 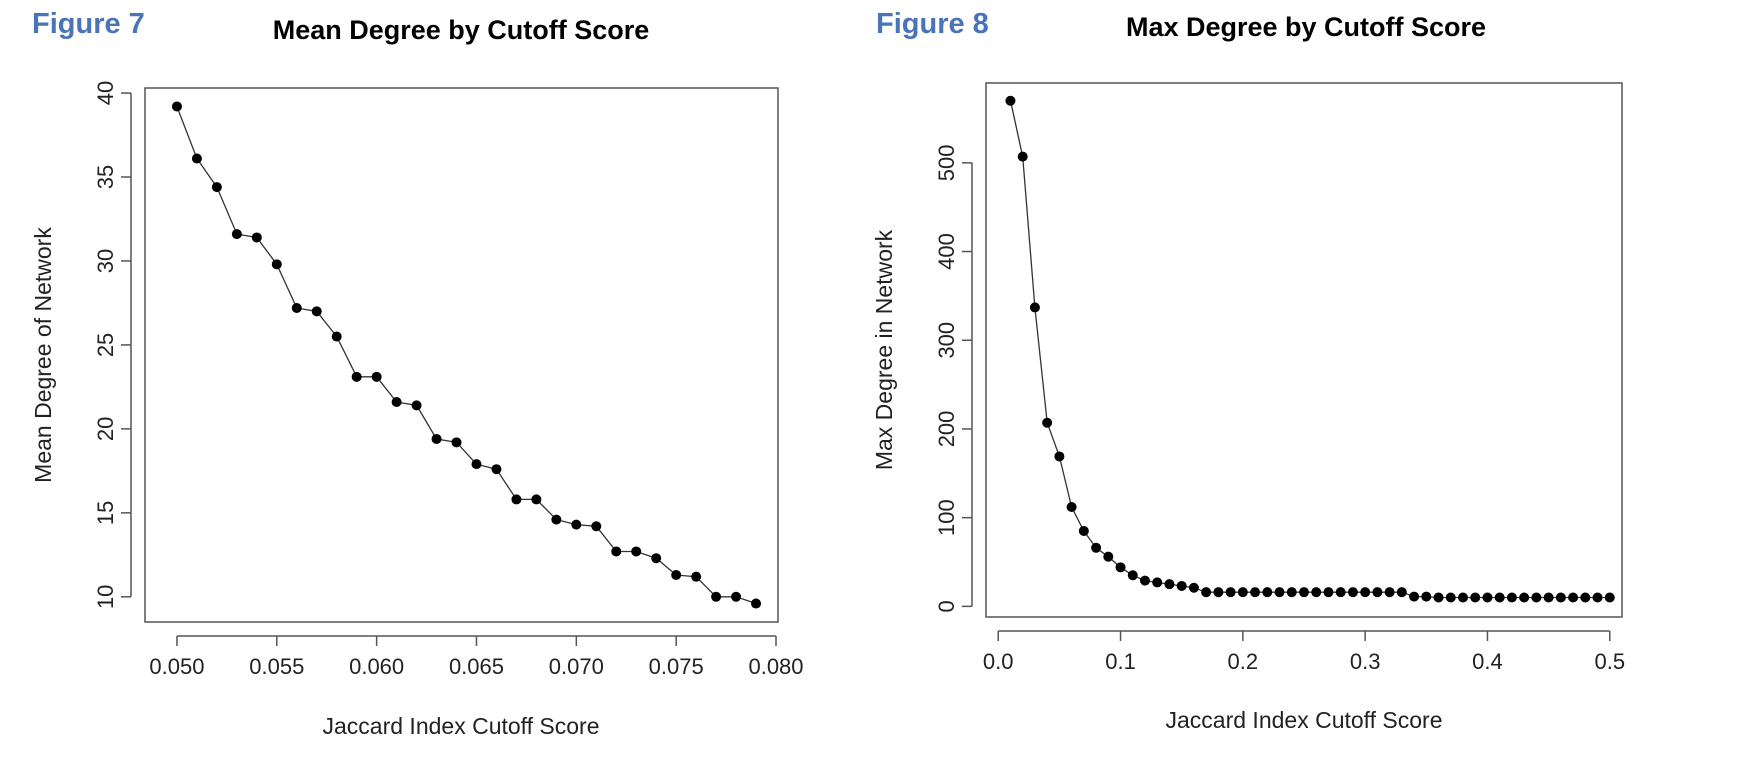 I want to click on y-axis-label: Max Degree in Network, so click(x=885, y=349).